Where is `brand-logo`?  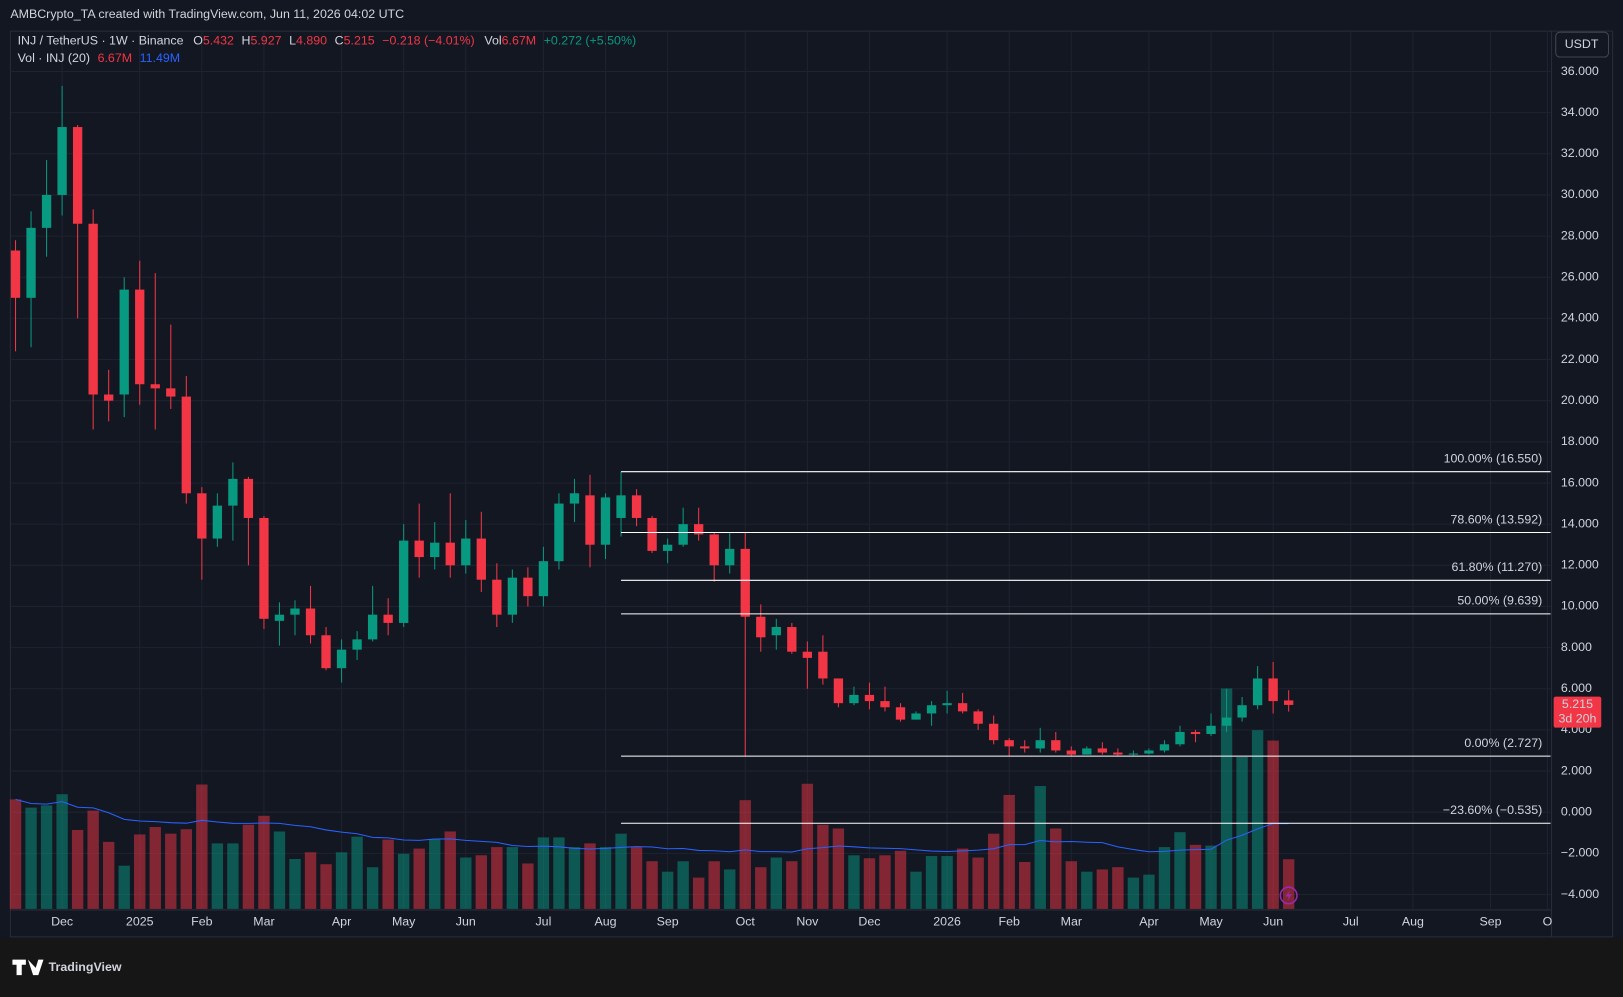 brand-logo is located at coordinates (28, 967).